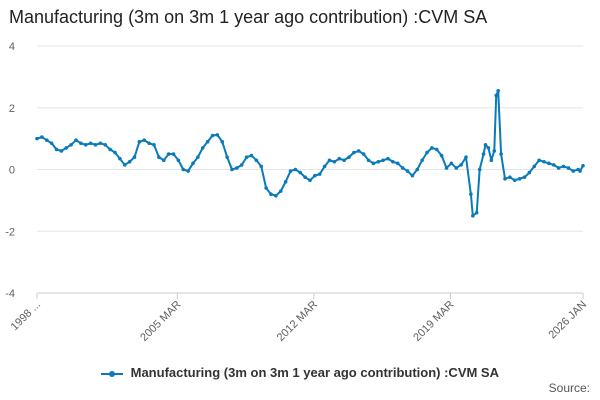  I want to click on x-tick-label: 2026 JAN, so click(567, 320).